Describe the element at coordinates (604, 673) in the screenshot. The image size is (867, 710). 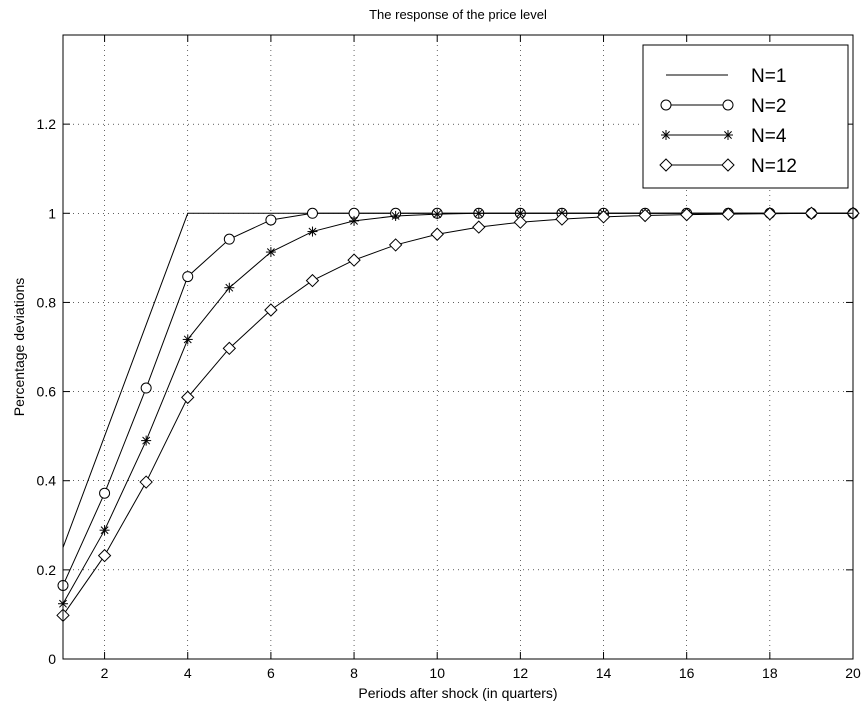
I see `x-tick-label: 14` at that location.